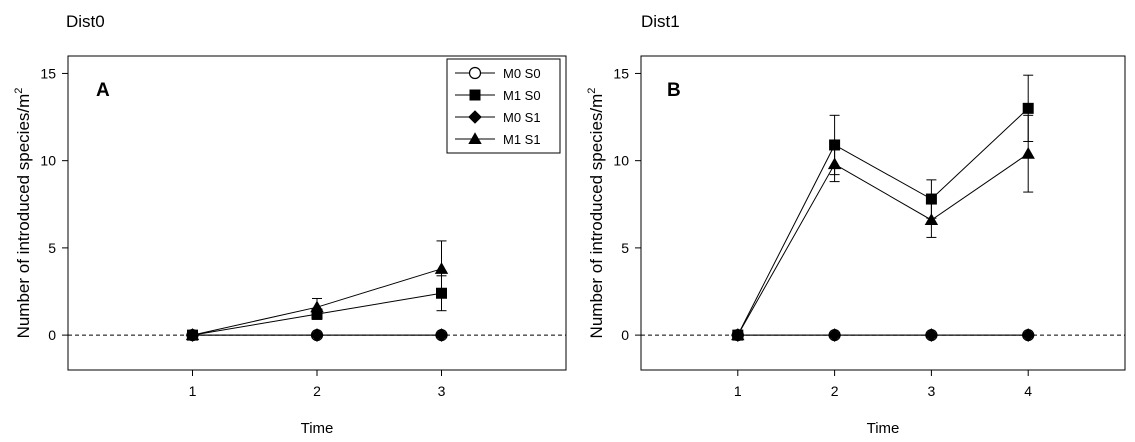  I want to click on chart-title: Dist1, so click(660, 21).